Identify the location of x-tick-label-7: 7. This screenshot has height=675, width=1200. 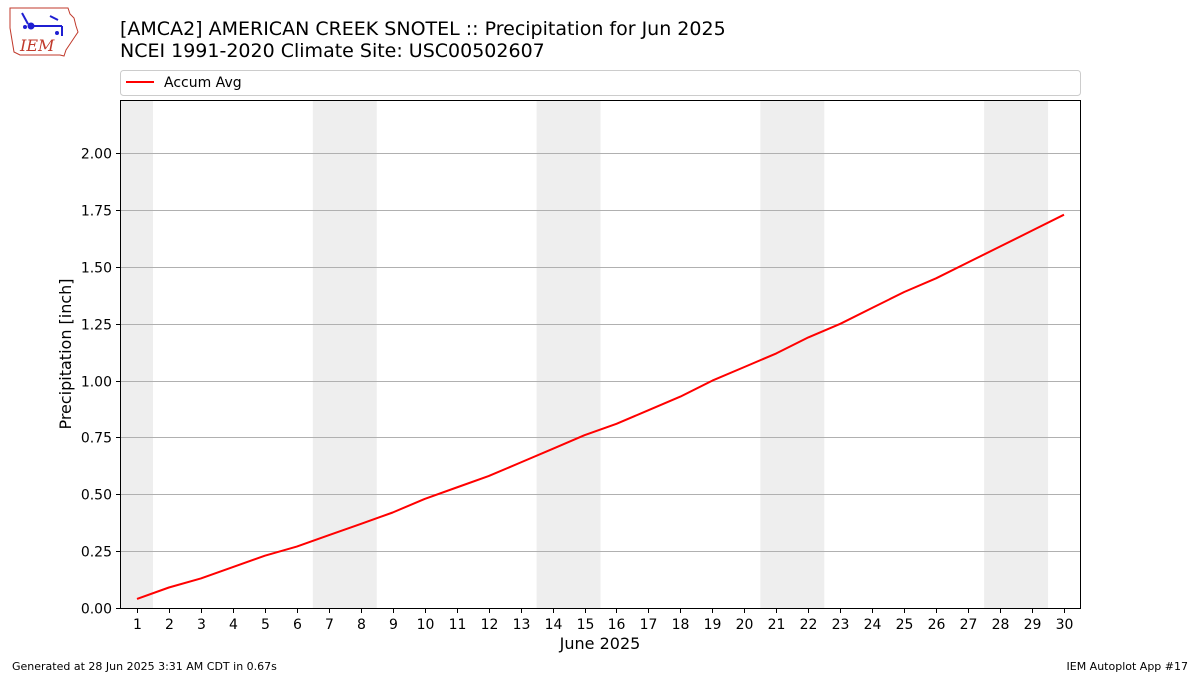
(329, 625).